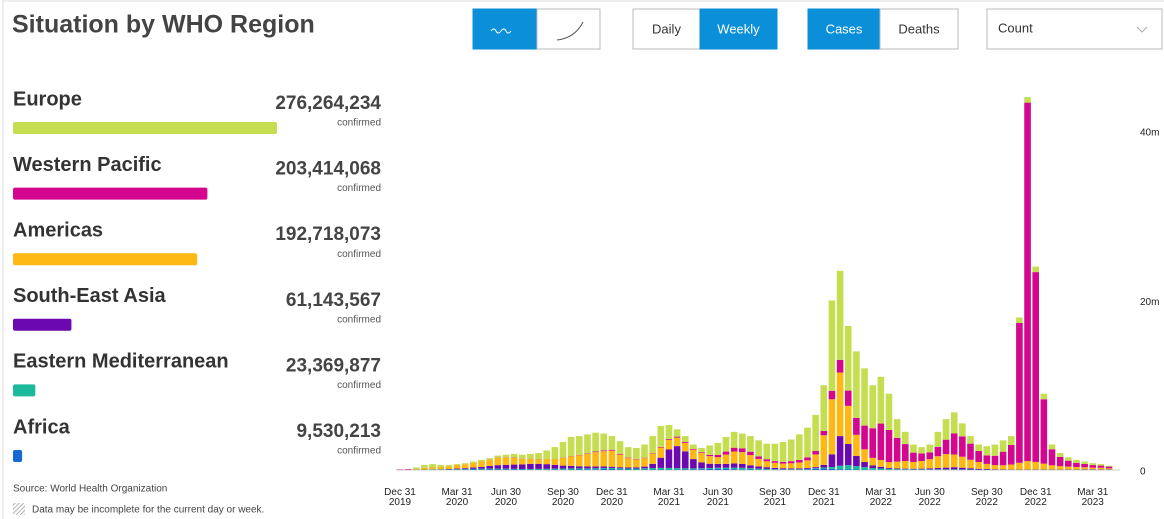 This screenshot has height=519, width=1164. I want to click on dropdown-value: Count, so click(1015, 27).